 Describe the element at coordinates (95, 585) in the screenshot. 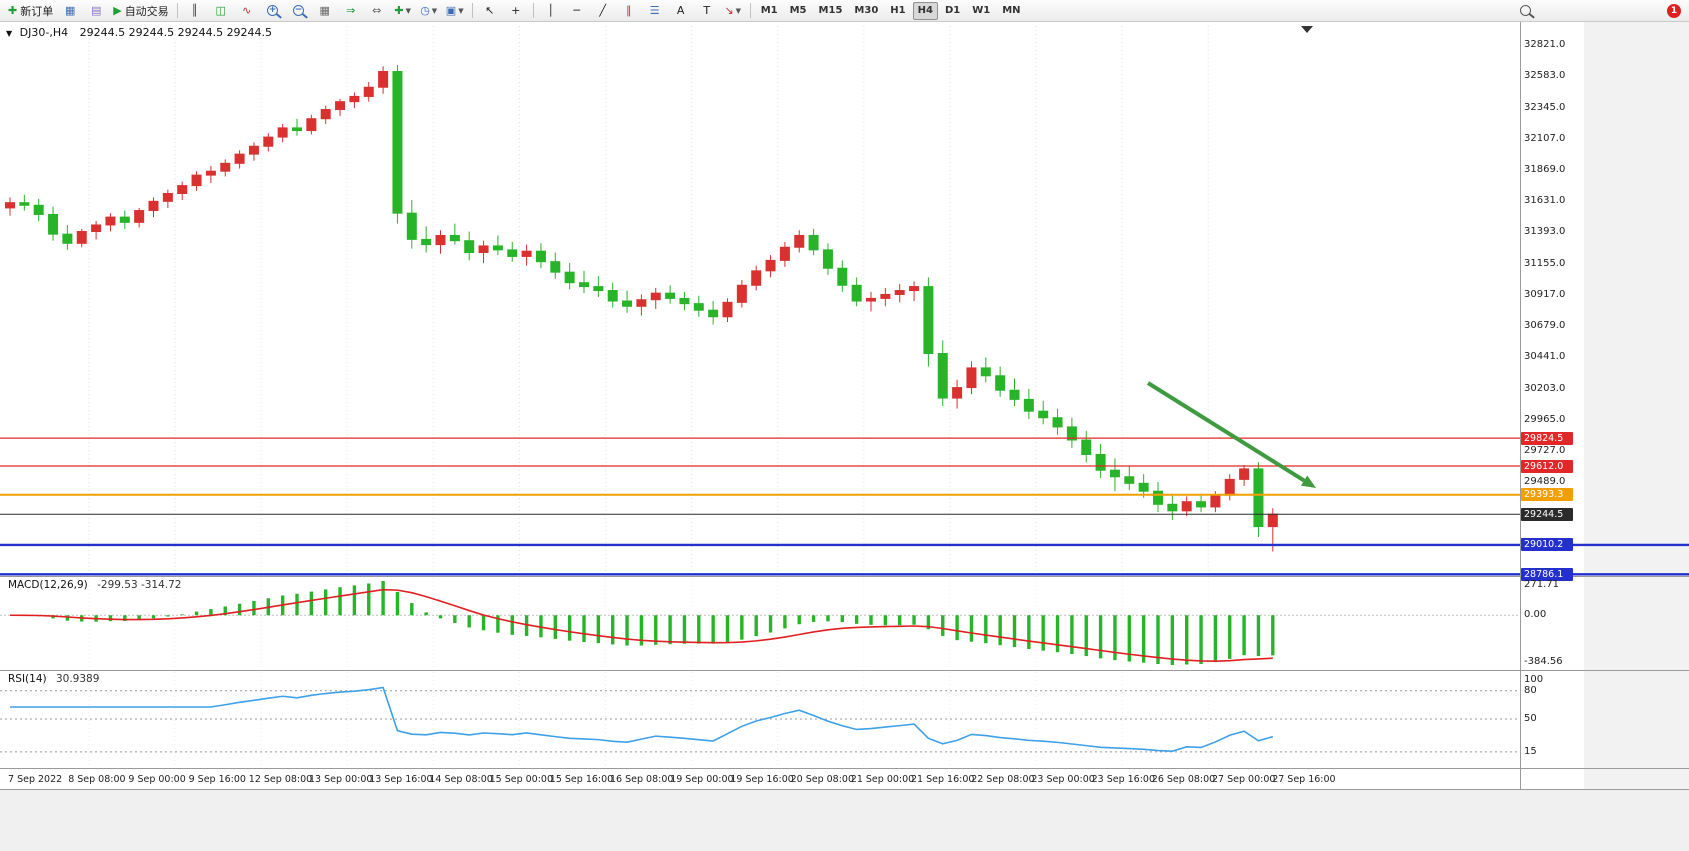

I see `macd-indicator-label: MACD(12,26,9) -299.53 -314.72` at that location.